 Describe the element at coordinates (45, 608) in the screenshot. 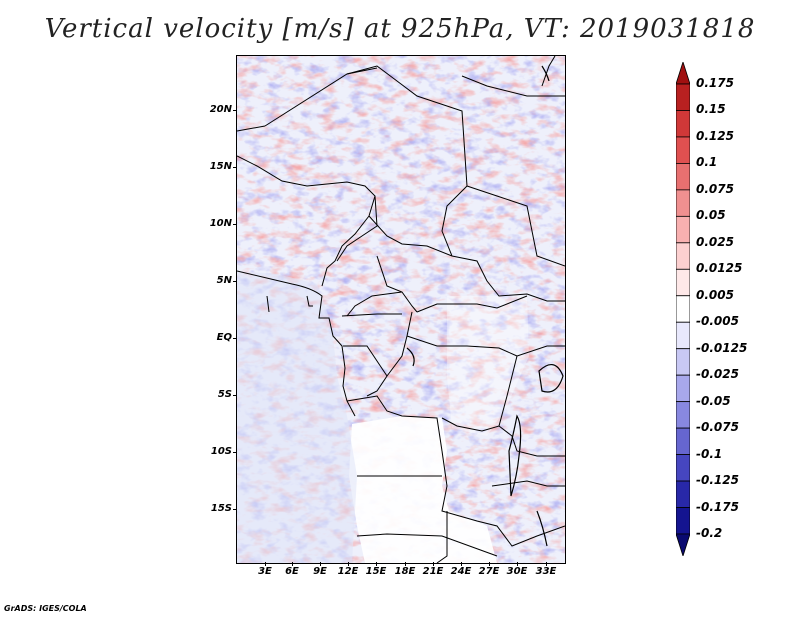

I see `credit-text: GrADS: IGES/COLA` at that location.